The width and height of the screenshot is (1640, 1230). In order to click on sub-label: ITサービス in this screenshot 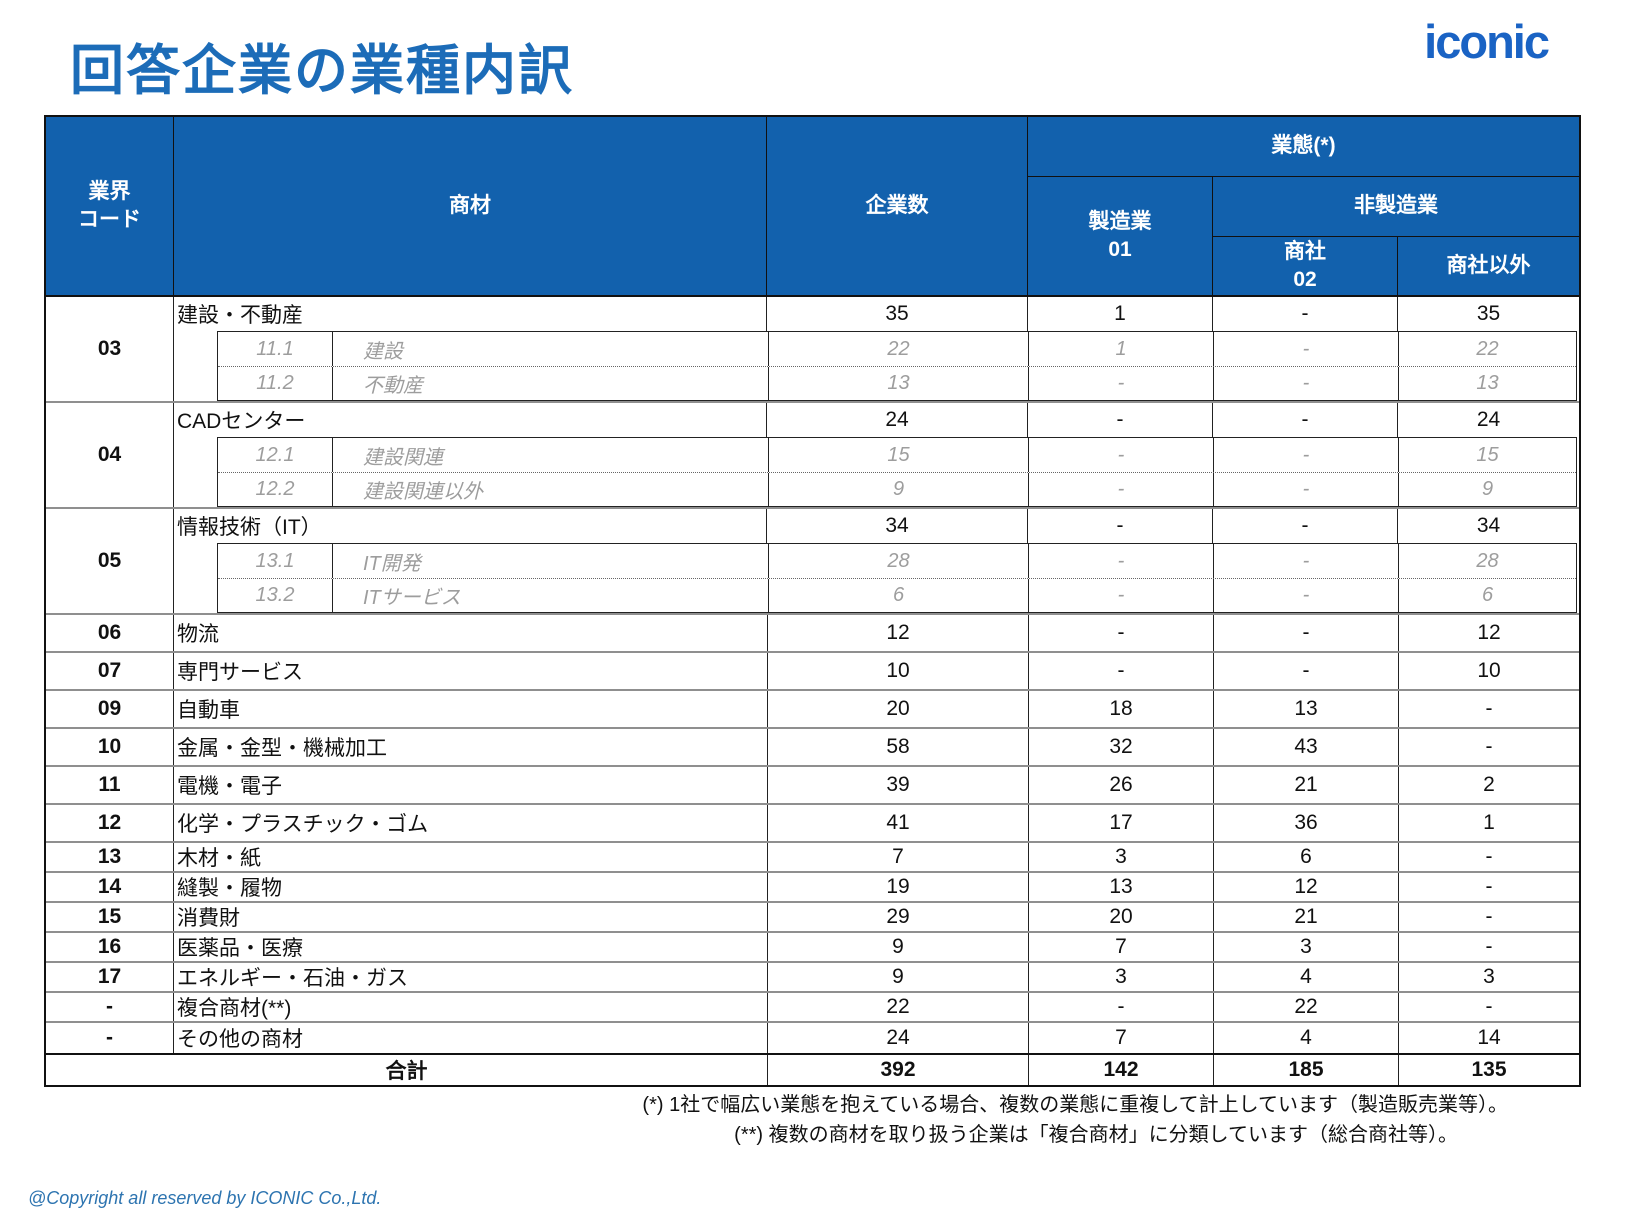, I will do `click(412, 598)`.